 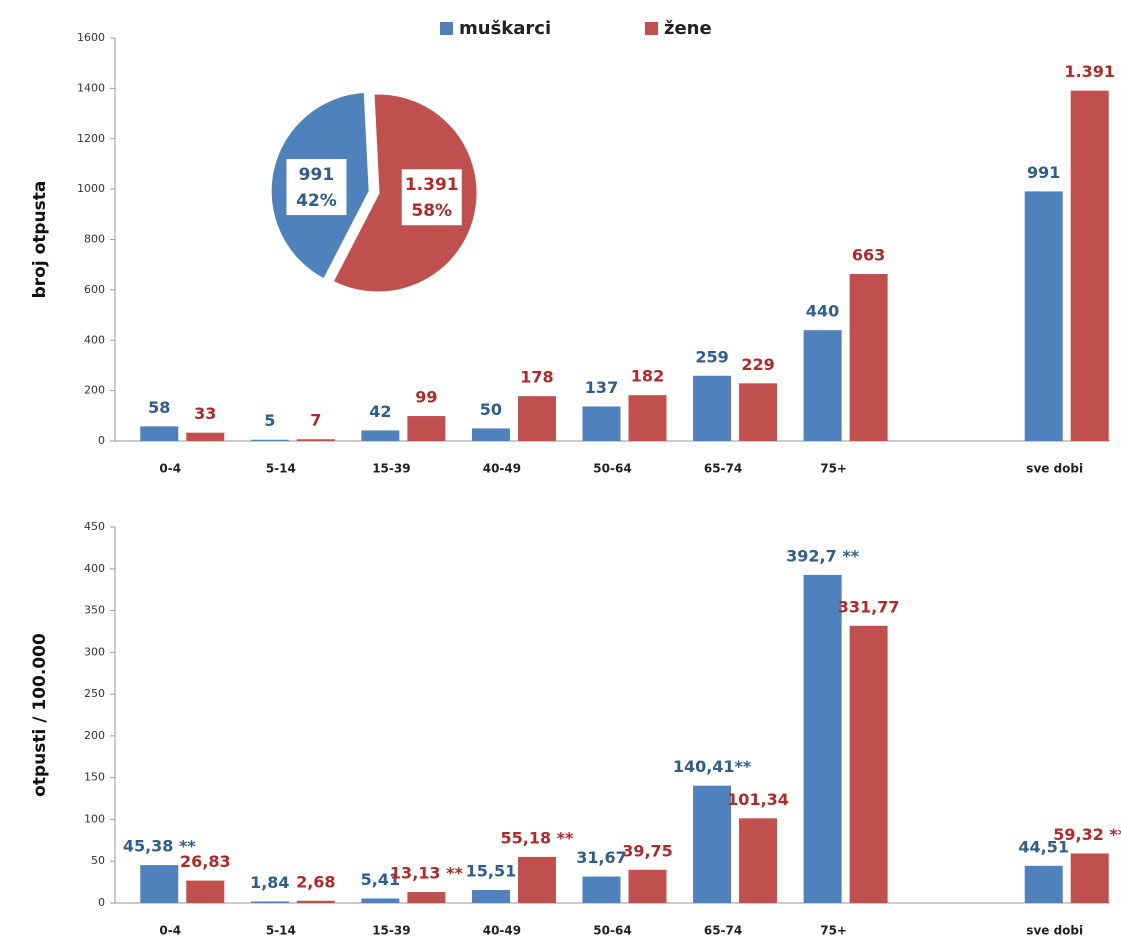 What do you see at coordinates (822, 311) in the screenshot?
I see `value-label: 440` at bounding box center [822, 311].